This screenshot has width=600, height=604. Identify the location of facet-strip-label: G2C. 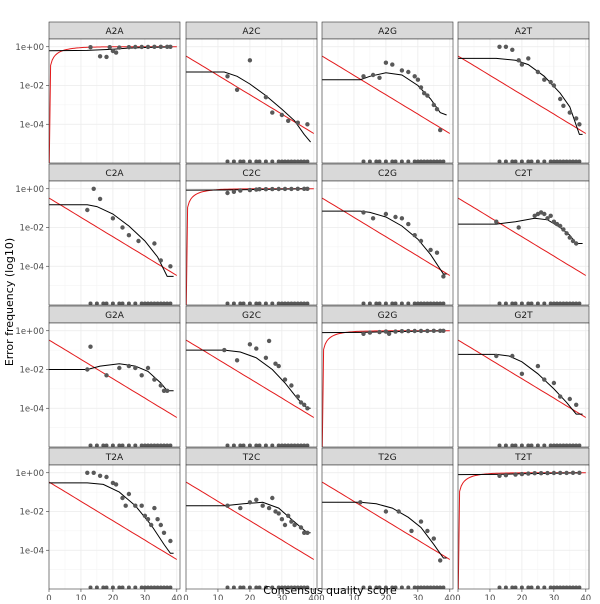
(251, 316).